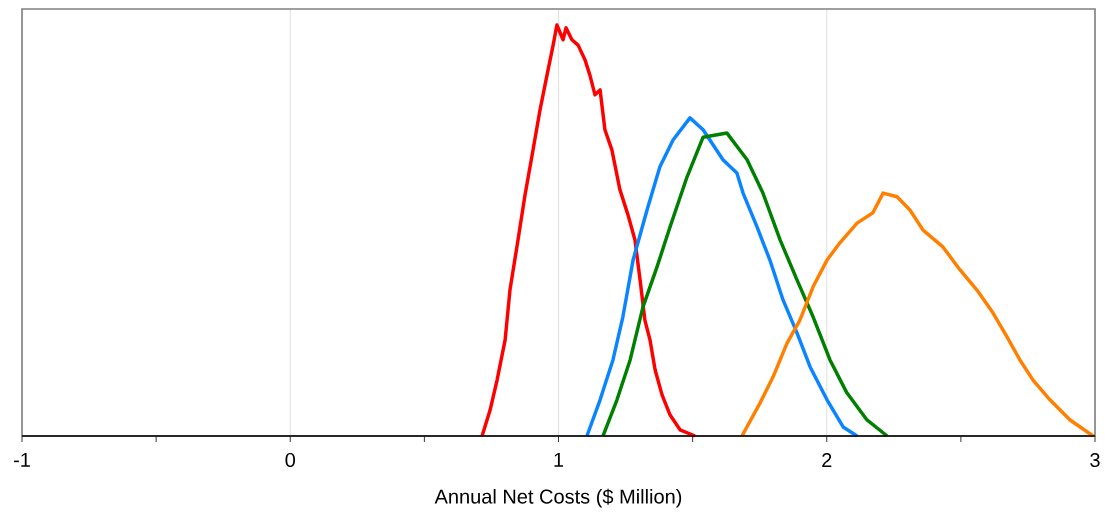  I want to click on x-tick-label: 1, so click(559, 459).